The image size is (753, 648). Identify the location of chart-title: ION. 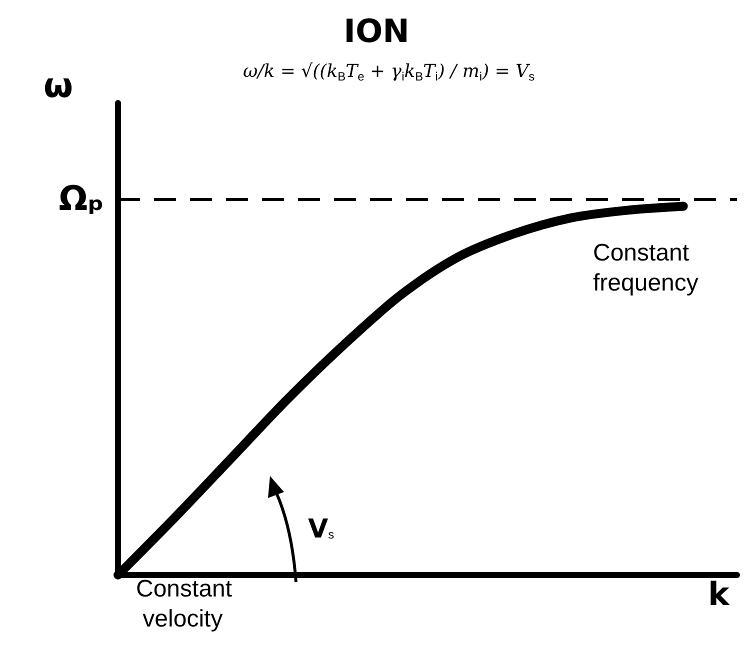
(377, 31).